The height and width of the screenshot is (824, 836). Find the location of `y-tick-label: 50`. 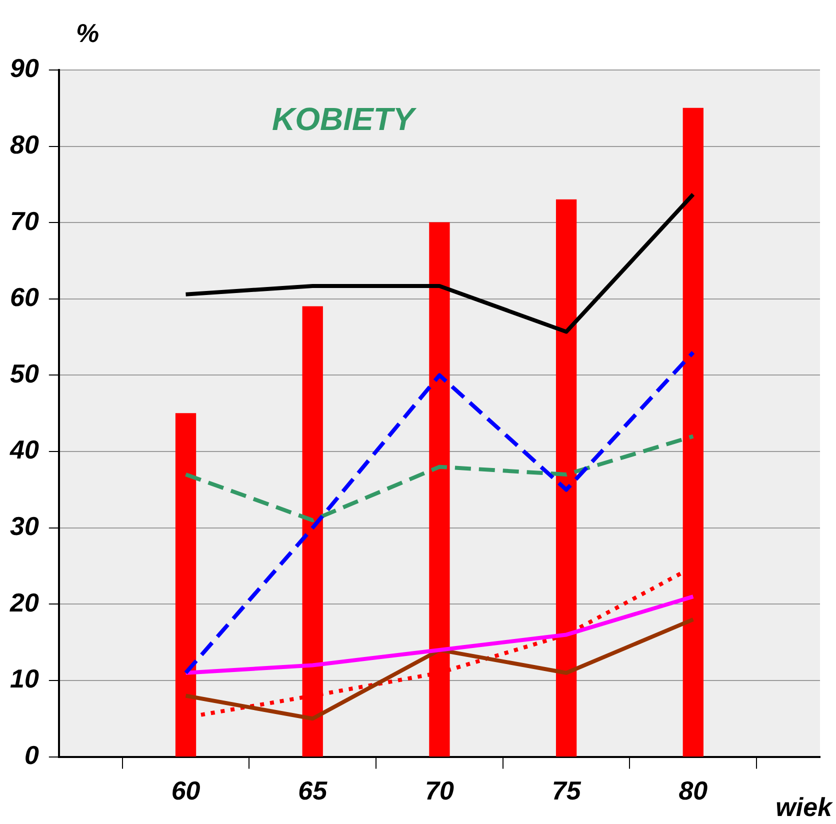

y-tick-label: 50 is located at coordinates (25, 373).